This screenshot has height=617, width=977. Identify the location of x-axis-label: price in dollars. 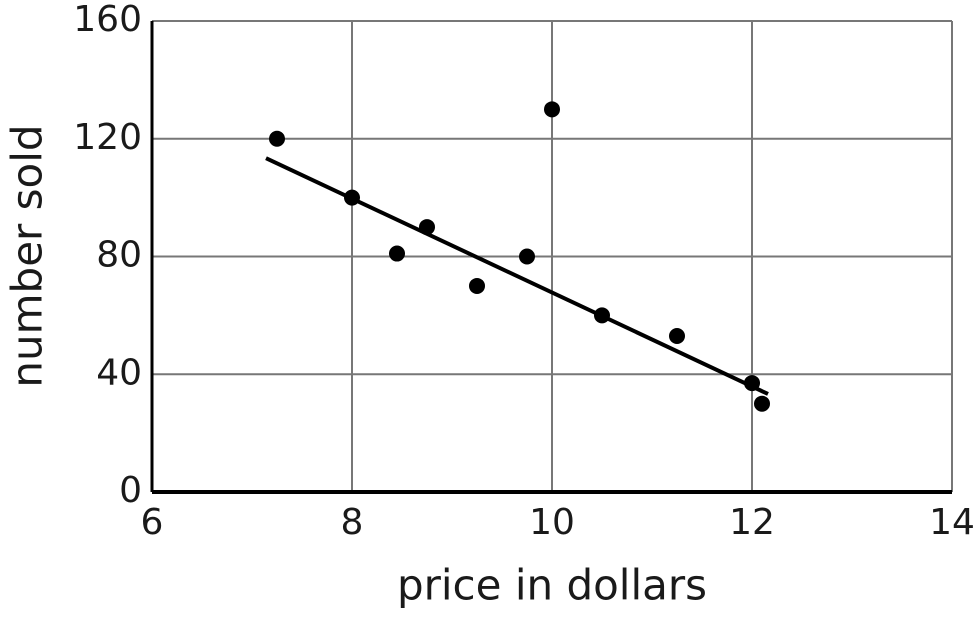
(552, 585).